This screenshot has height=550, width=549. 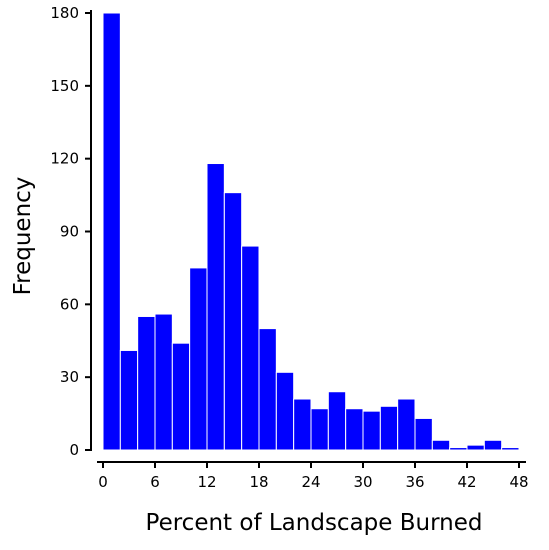 I want to click on y-axis-title: Frequency, so click(x=23, y=236).